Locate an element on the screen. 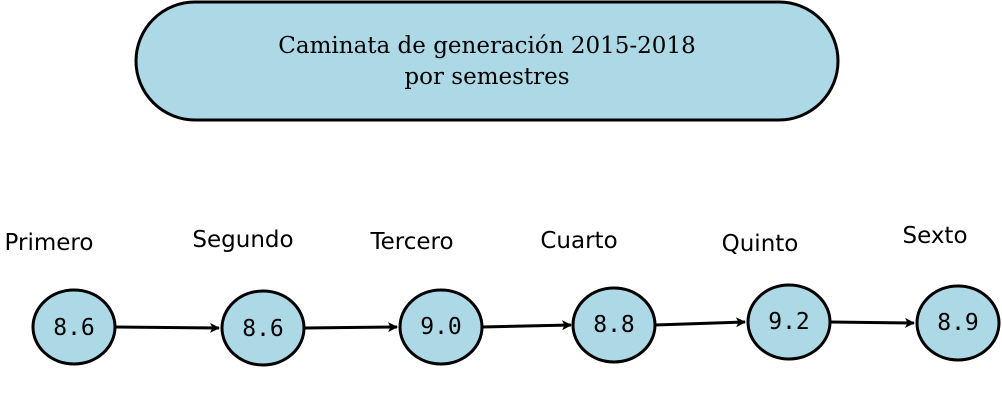  node-5: 9.2 is located at coordinates (789, 322).